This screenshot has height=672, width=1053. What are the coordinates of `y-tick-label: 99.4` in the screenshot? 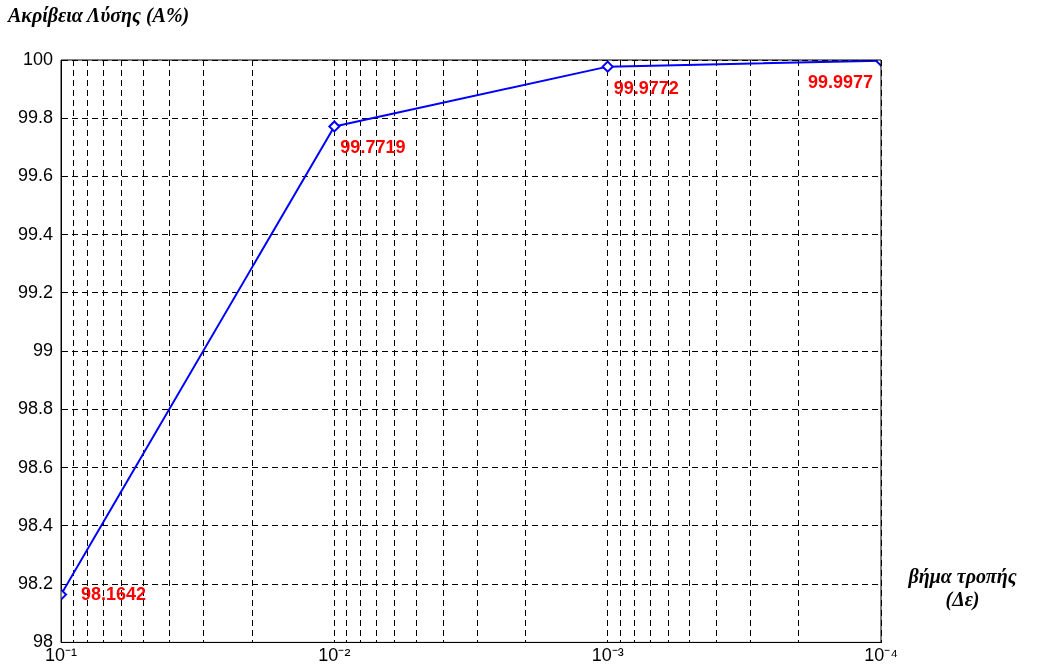 It's located at (35, 233).